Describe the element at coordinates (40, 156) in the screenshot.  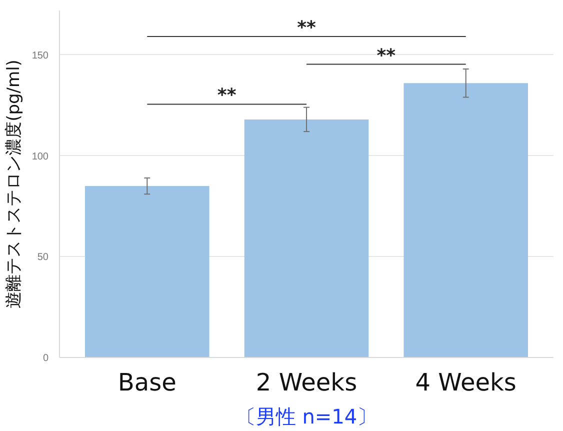
I see `y-tick-label: 100` at that location.